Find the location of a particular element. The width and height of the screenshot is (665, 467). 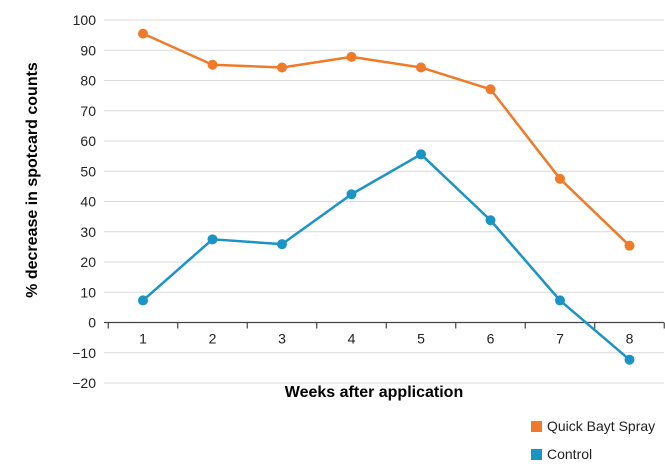

legend-label: Quick Bayt Spray is located at coordinates (601, 426).